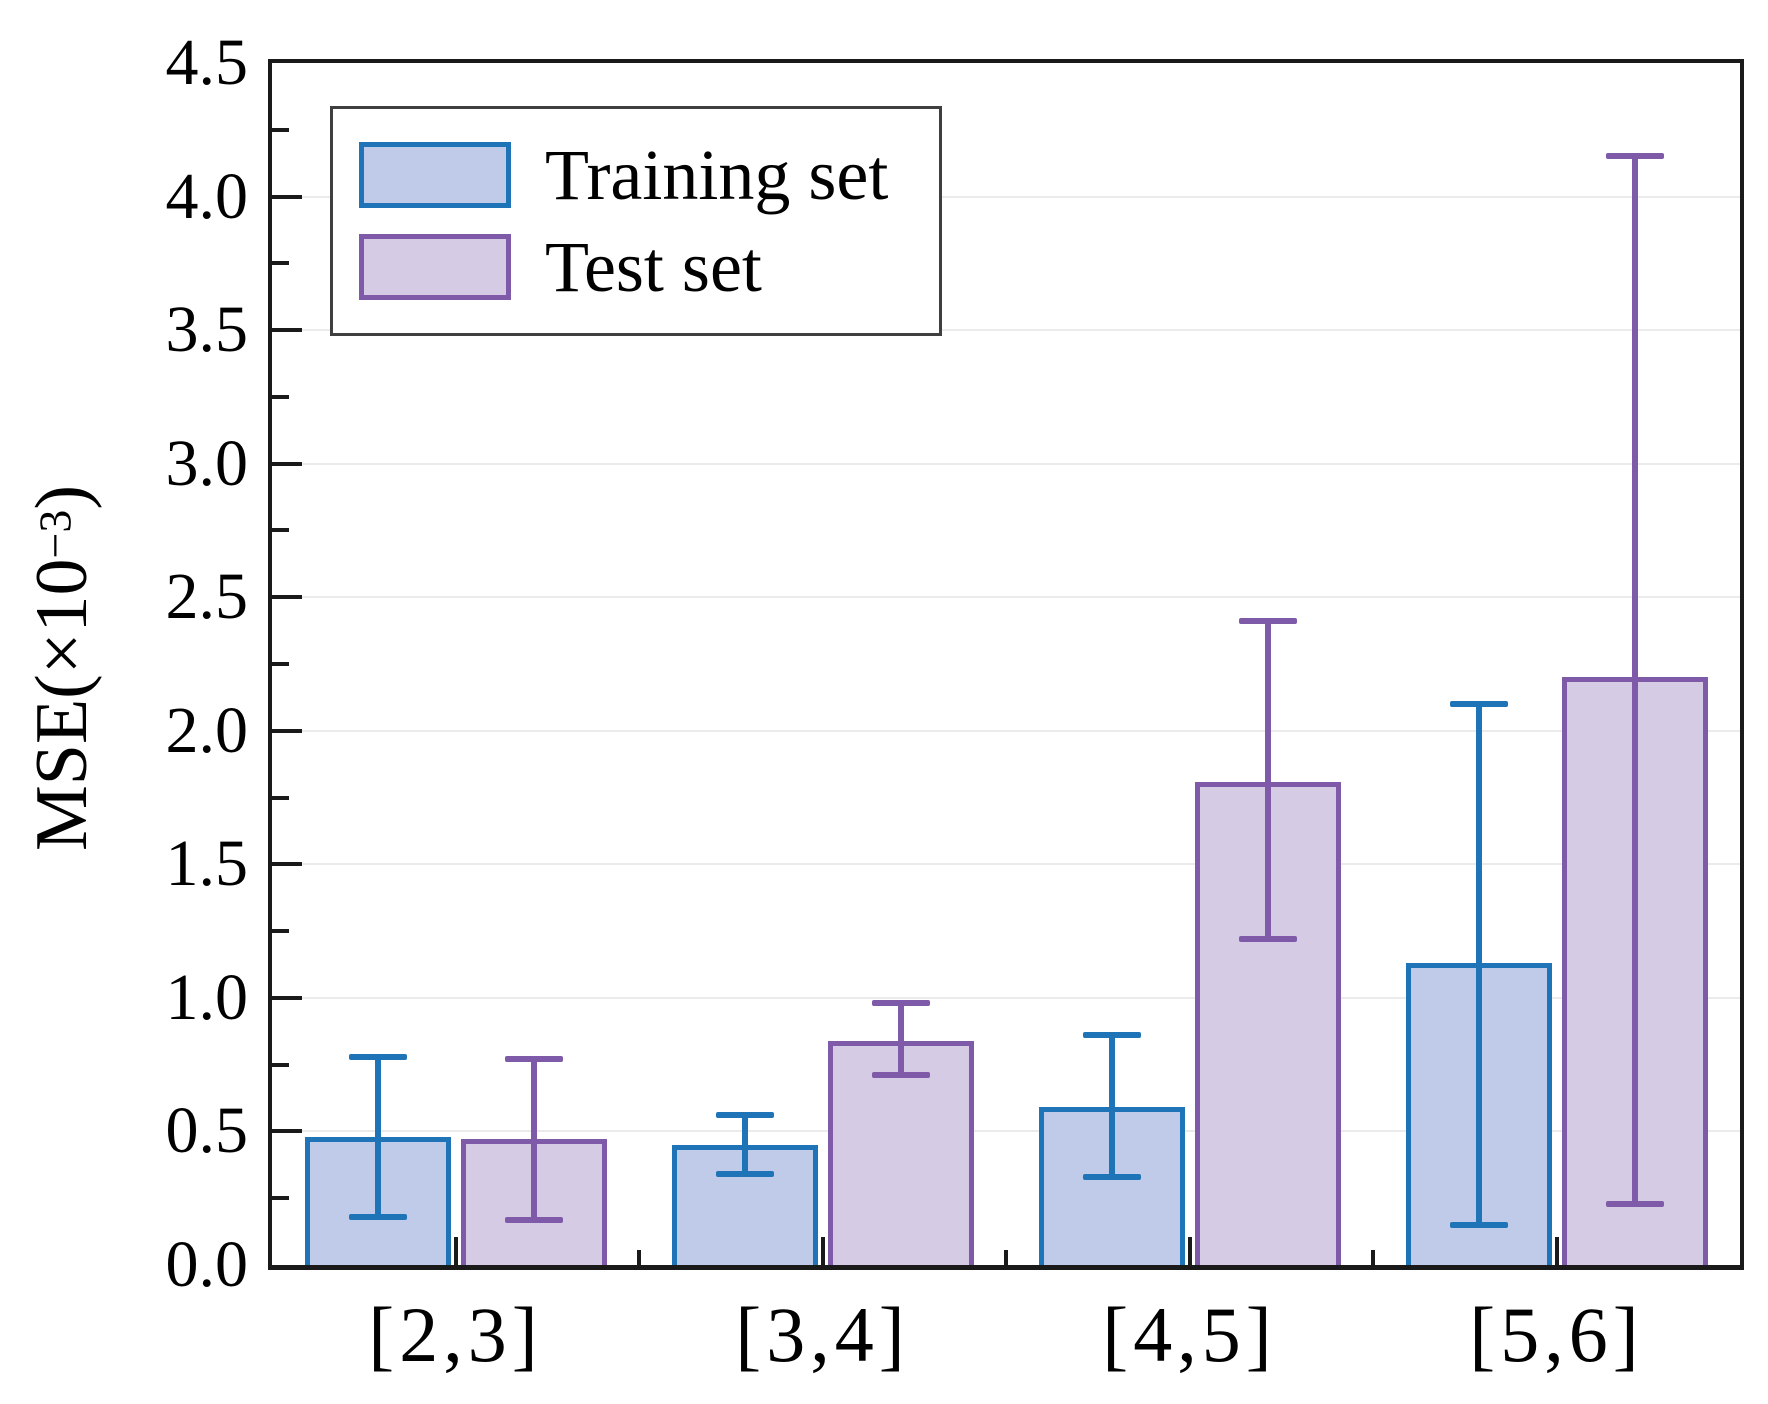 This screenshot has width=1768, height=1404. What do you see at coordinates (207, 463) in the screenshot?
I see `y-tick-label: 3.0` at bounding box center [207, 463].